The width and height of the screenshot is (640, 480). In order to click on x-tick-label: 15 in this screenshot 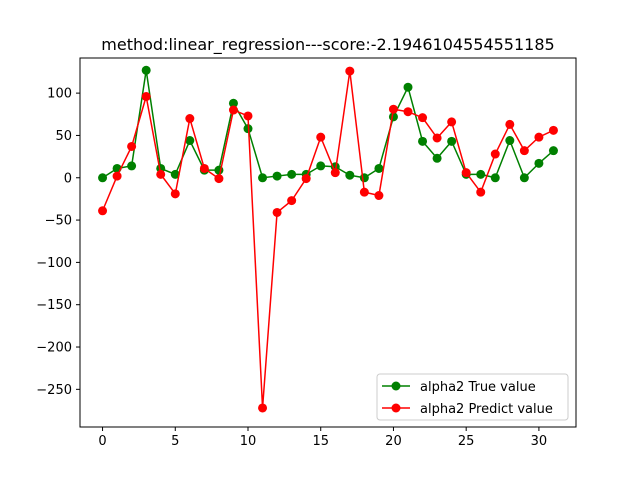, I will do `click(320, 441)`.